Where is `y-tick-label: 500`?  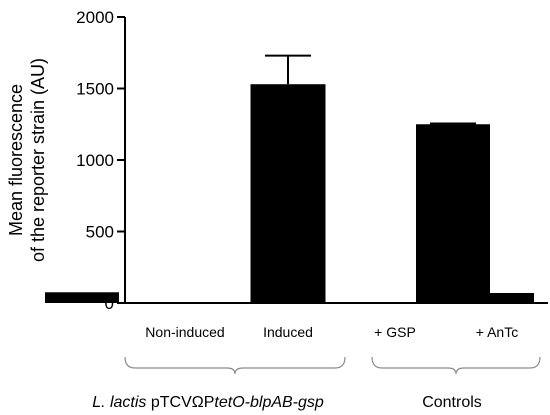 y-tick-label: 500 is located at coordinates (100, 232).